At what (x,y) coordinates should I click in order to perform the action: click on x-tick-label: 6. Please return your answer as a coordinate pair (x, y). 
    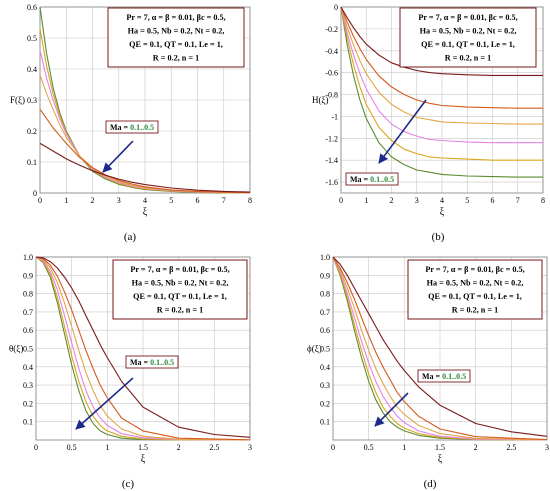
    Looking at the image, I should click on (198, 200).